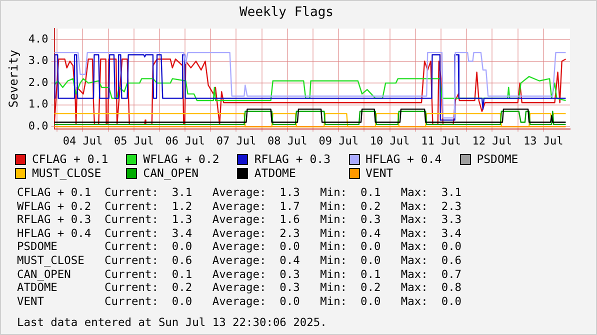 The height and width of the screenshot is (335, 597). What do you see at coordinates (236, 141) in the screenshot?
I see `x-tick-label: 07 Jul` at bounding box center [236, 141].